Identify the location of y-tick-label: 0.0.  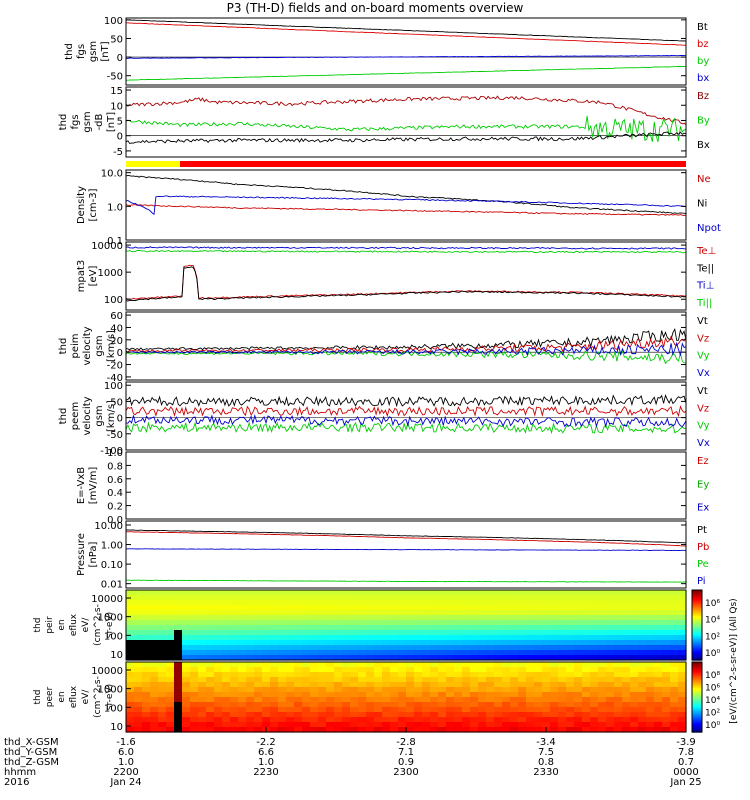
(115, 520).